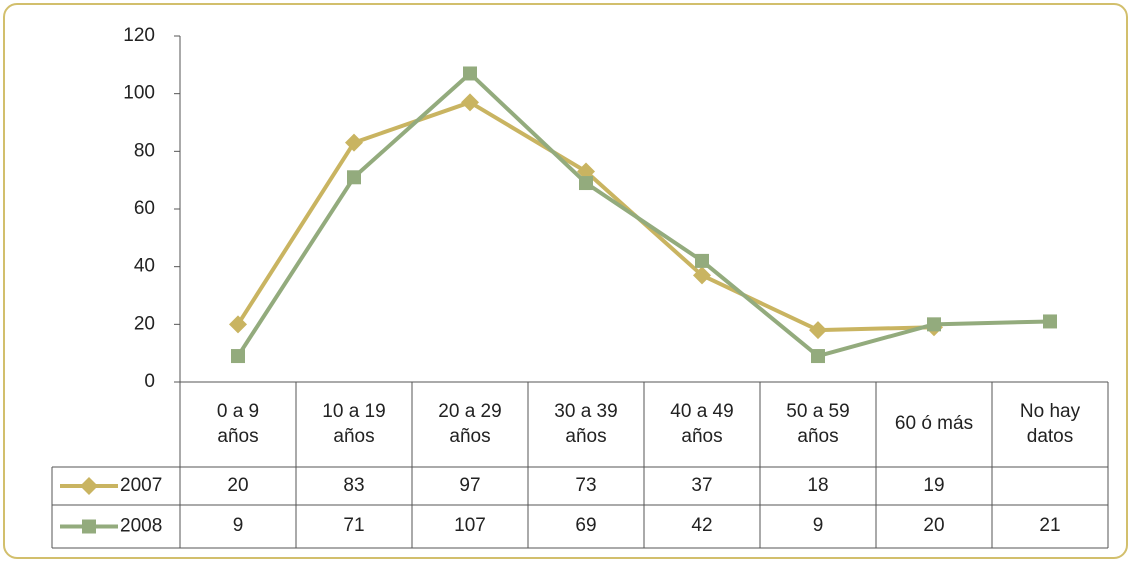 The height and width of the screenshot is (564, 1133). I want to click on table-value: 19, so click(934, 486).